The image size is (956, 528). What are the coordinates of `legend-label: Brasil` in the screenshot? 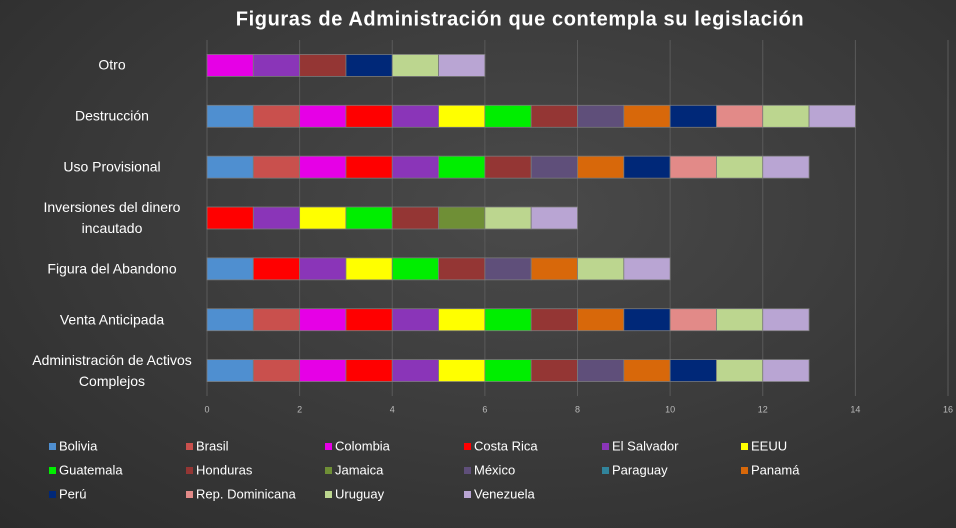 It's located at (212, 445).